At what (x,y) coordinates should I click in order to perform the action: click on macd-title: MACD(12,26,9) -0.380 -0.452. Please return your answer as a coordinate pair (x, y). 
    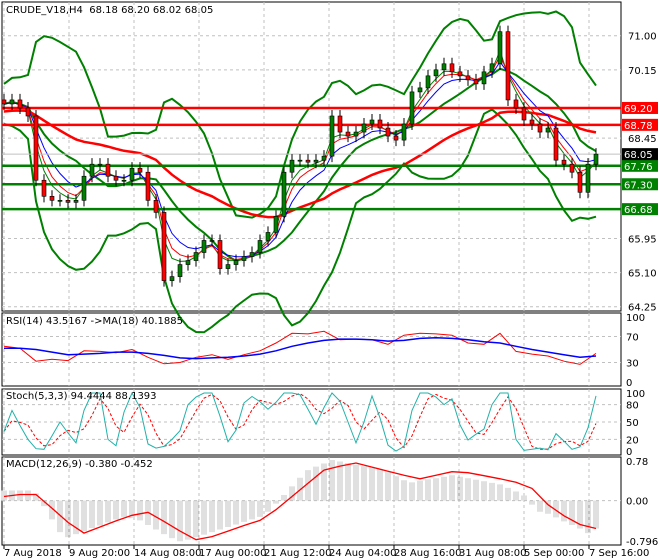
    Looking at the image, I should click on (79, 464).